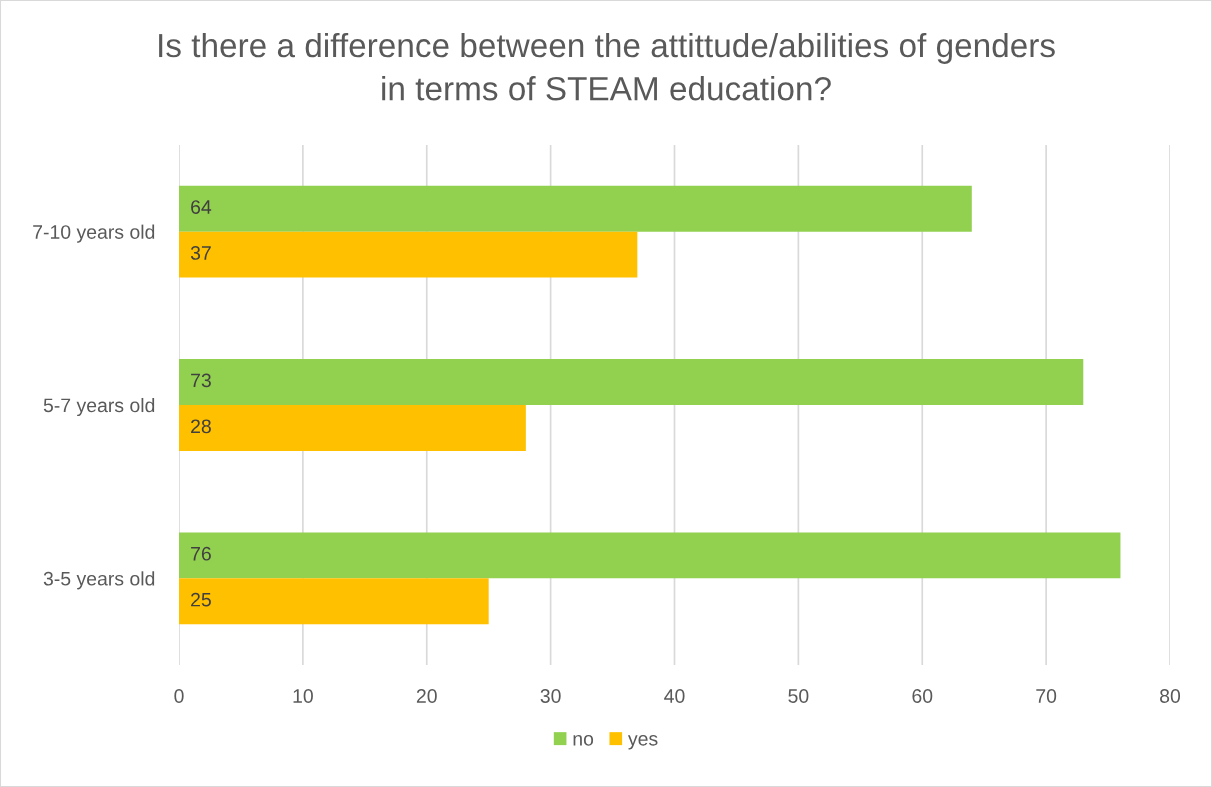 The width and height of the screenshot is (1212, 787). What do you see at coordinates (201, 426) in the screenshot?
I see `data-label: 28` at bounding box center [201, 426].